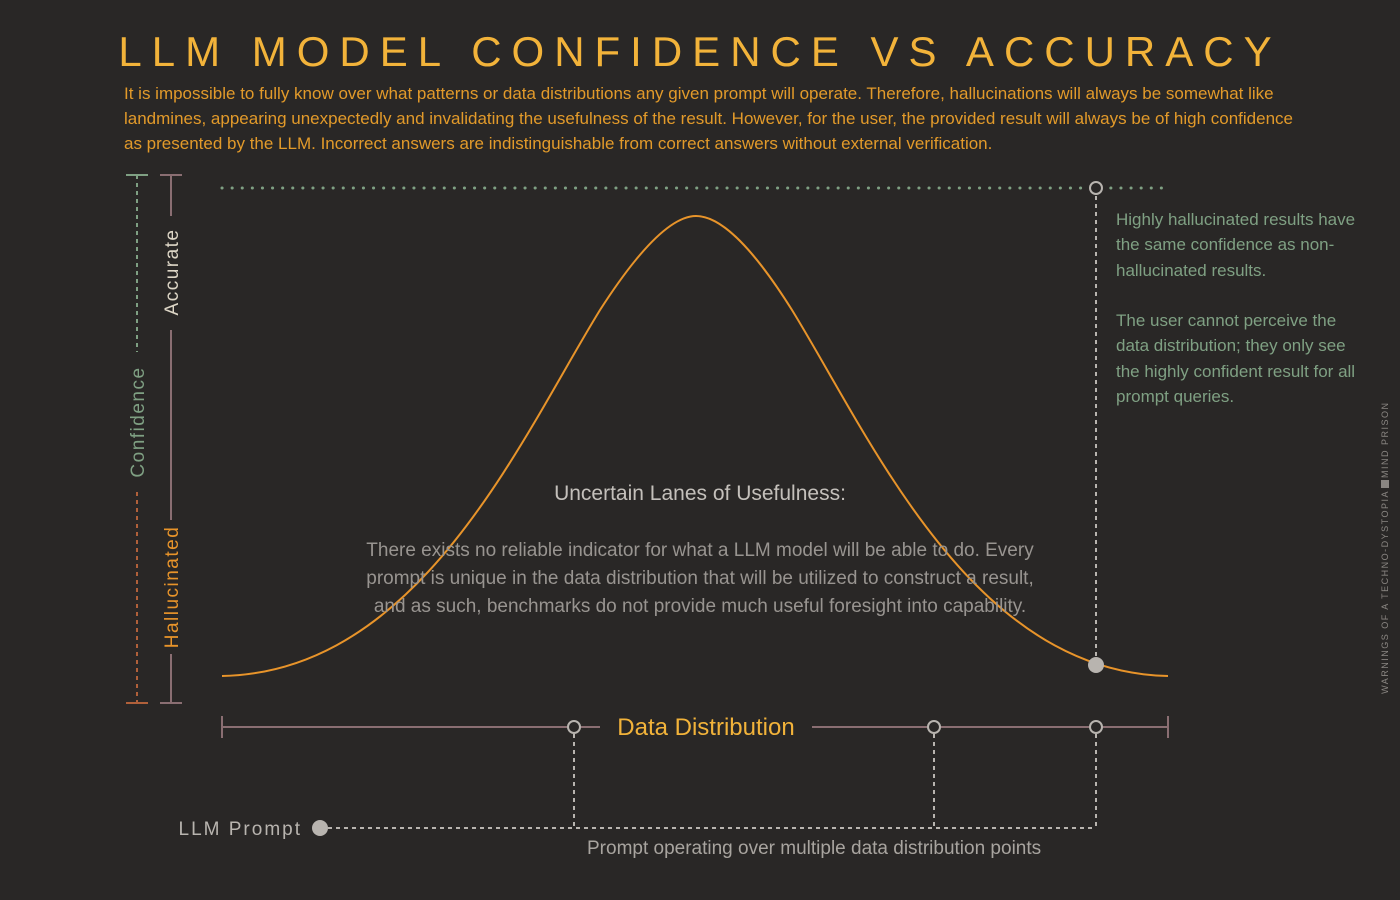  Describe the element at coordinates (172, 587) in the screenshot. I see `hallucinated-label: Hallucinated` at that location.